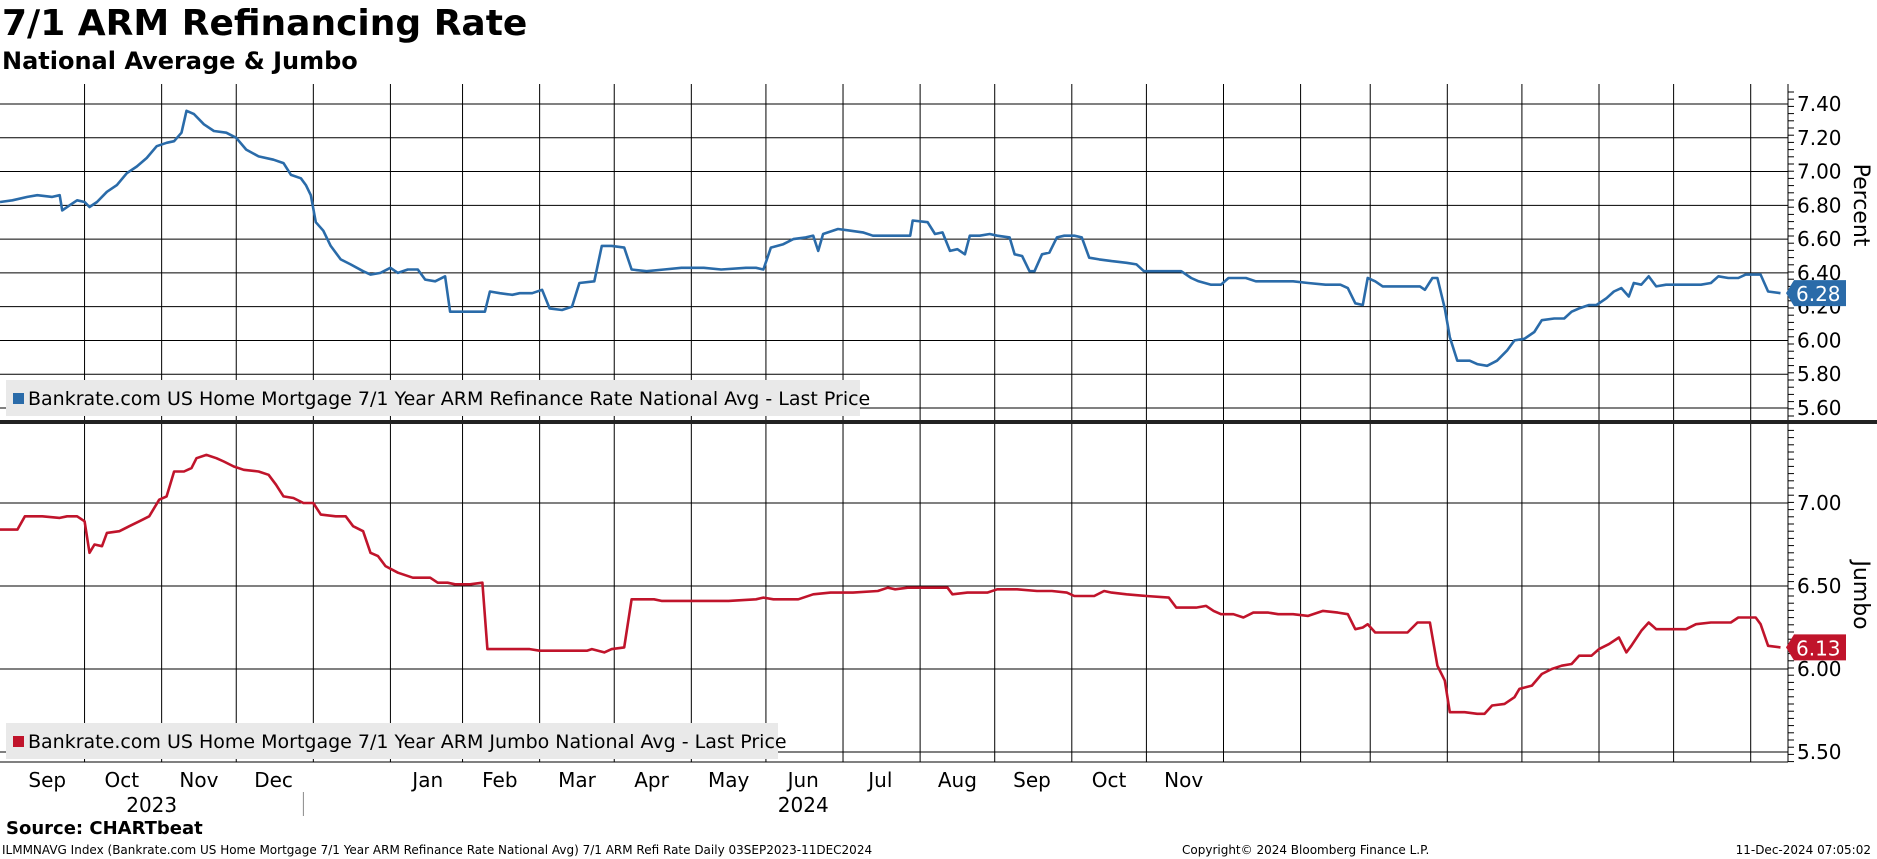 The image size is (1877, 859). What do you see at coordinates (729, 780) in the screenshot?
I see `x-tick-label: May` at bounding box center [729, 780].